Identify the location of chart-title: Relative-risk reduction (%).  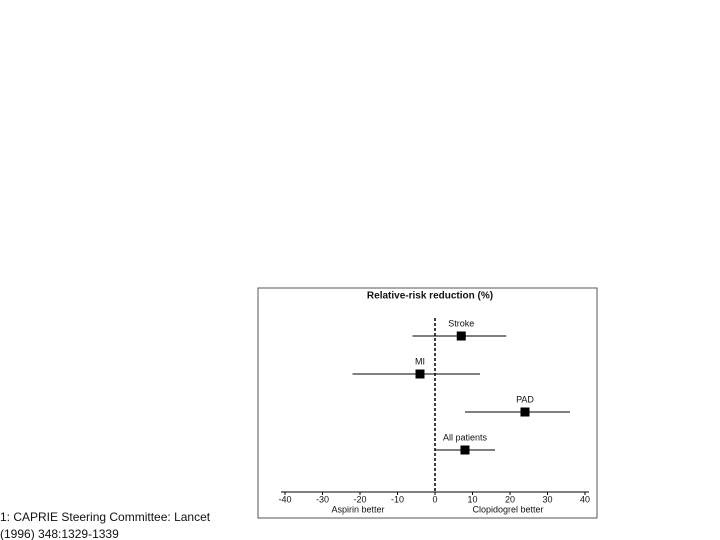
(430, 296).